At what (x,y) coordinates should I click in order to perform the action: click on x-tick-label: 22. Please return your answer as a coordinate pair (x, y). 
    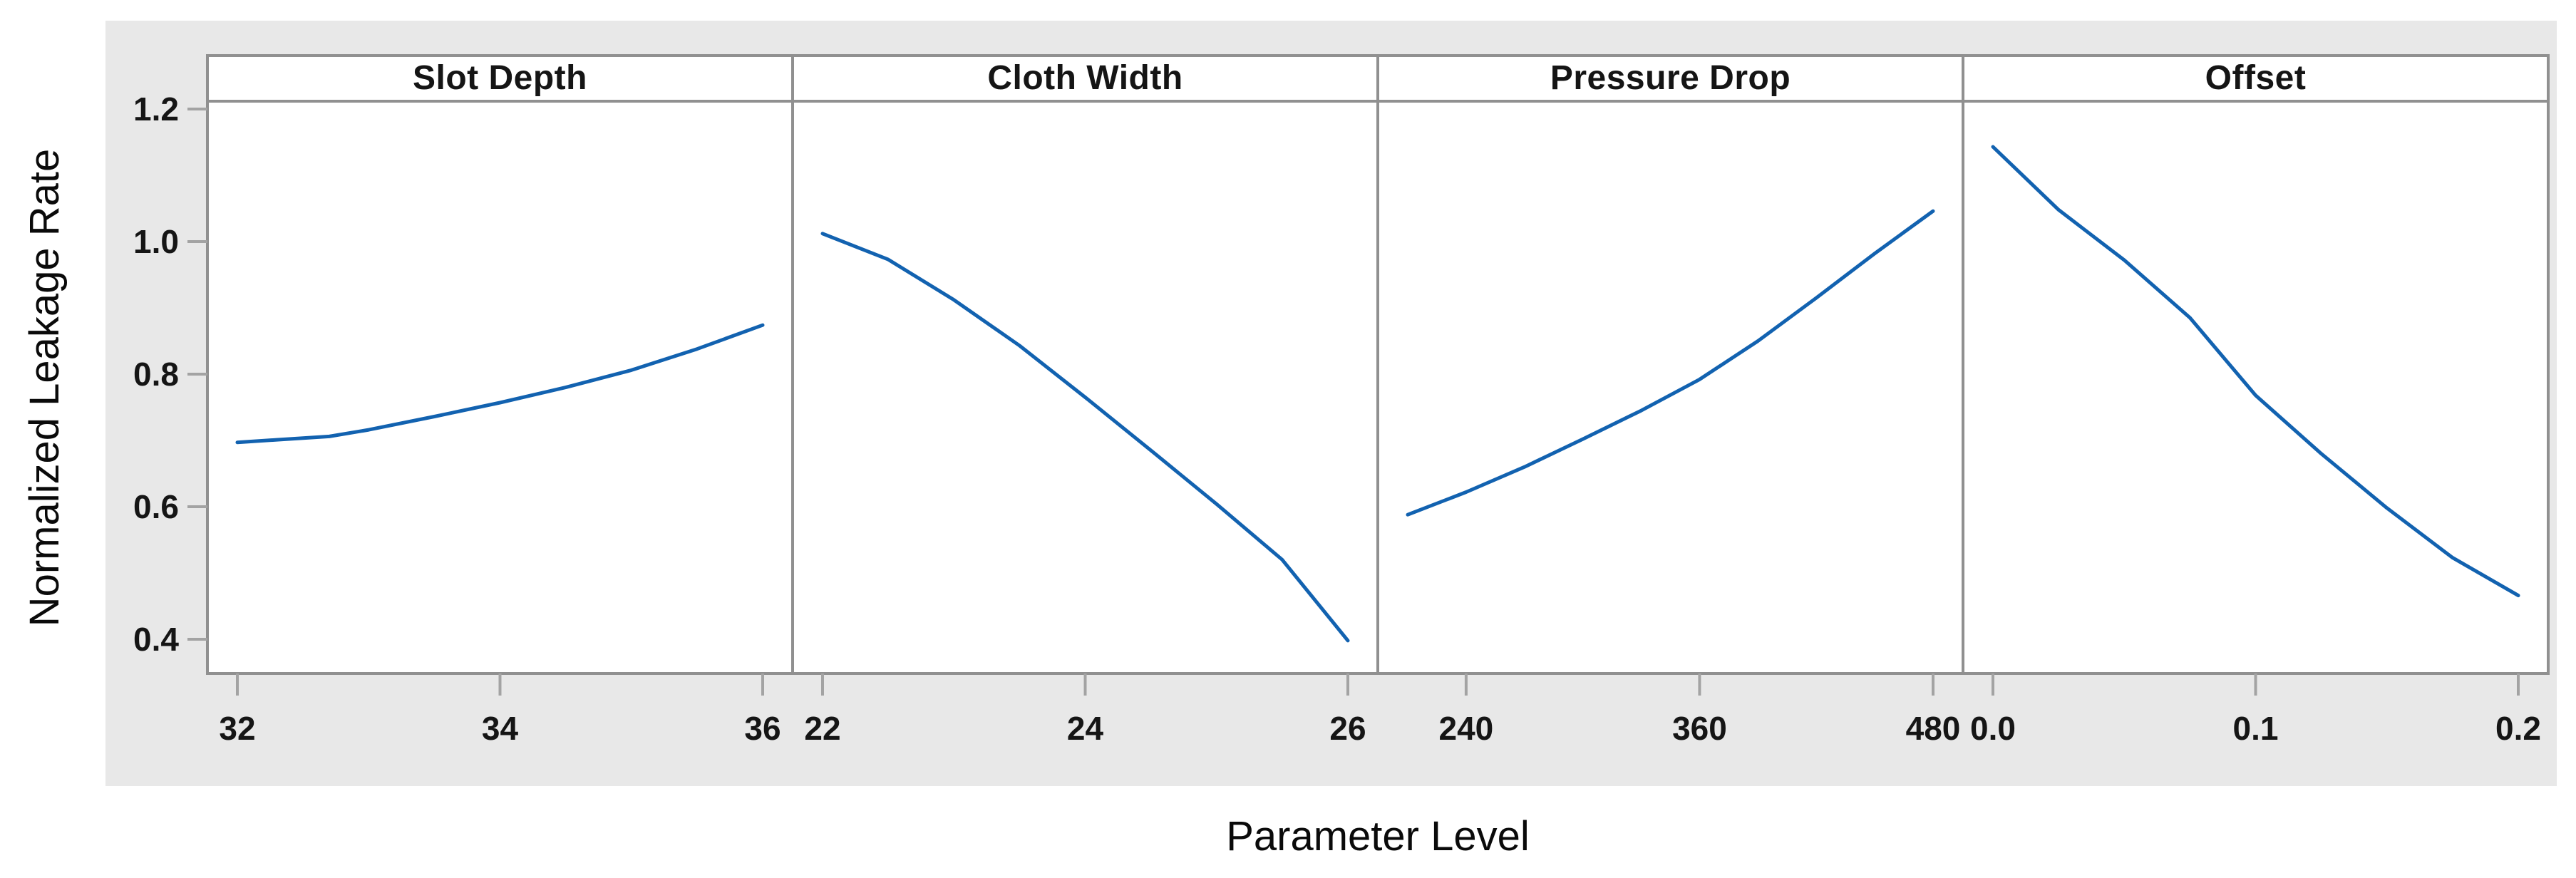
    Looking at the image, I should click on (822, 728).